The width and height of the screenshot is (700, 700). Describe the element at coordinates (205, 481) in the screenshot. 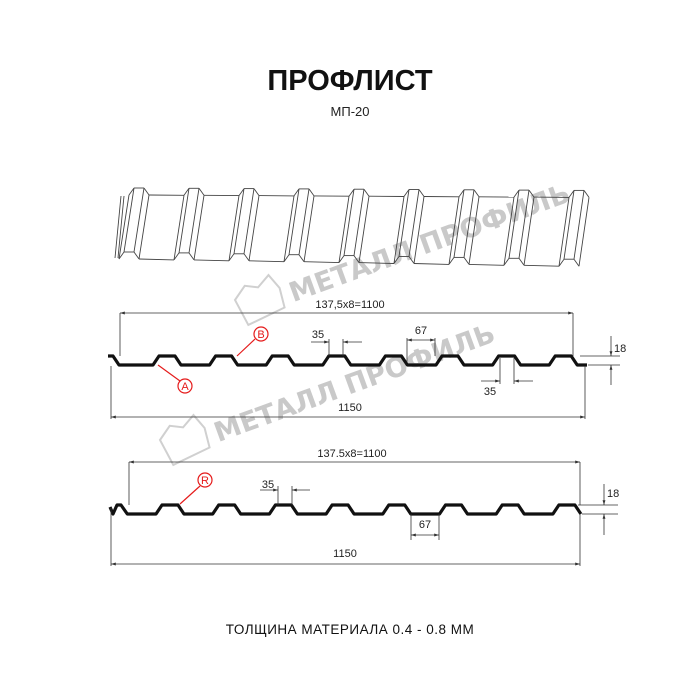

I see `marker-r-label: R` at that location.